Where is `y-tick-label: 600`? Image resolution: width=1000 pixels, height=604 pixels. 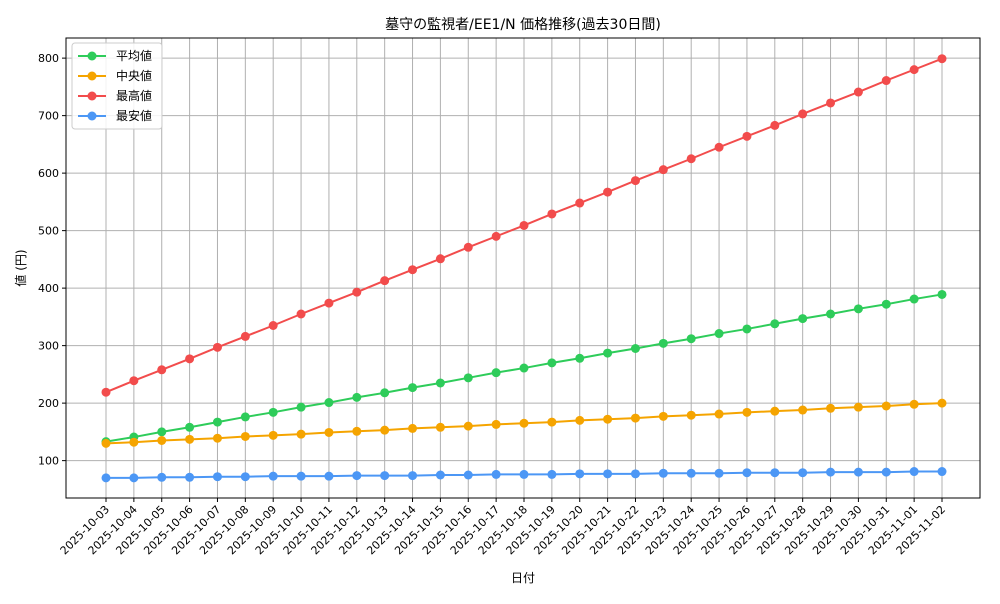
y-tick-label: 600 is located at coordinates (48, 173).